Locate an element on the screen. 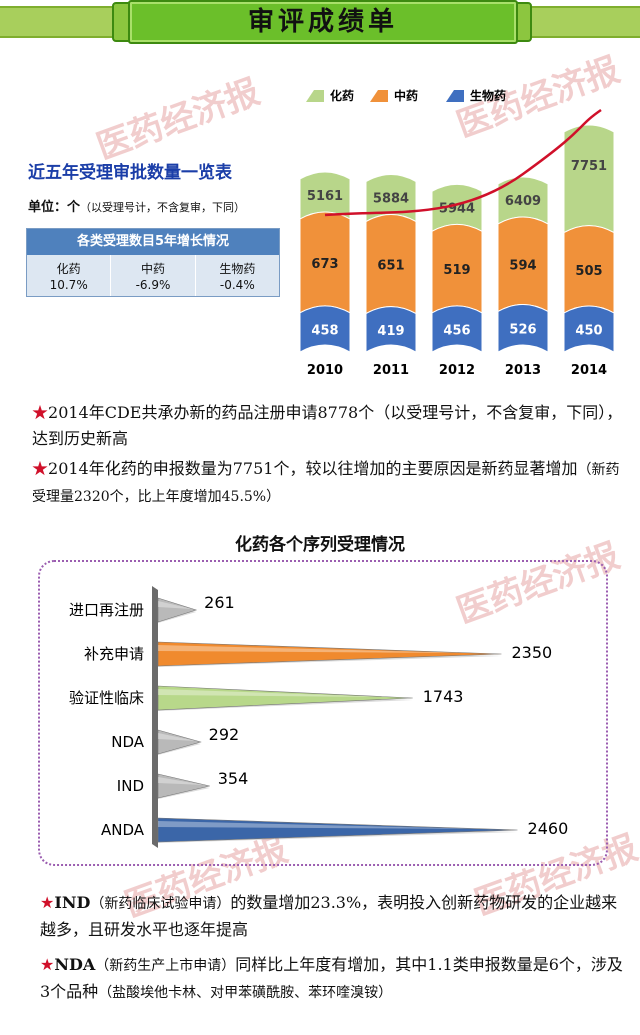  page-title: 审评成绩单 is located at coordinates (323, 22).